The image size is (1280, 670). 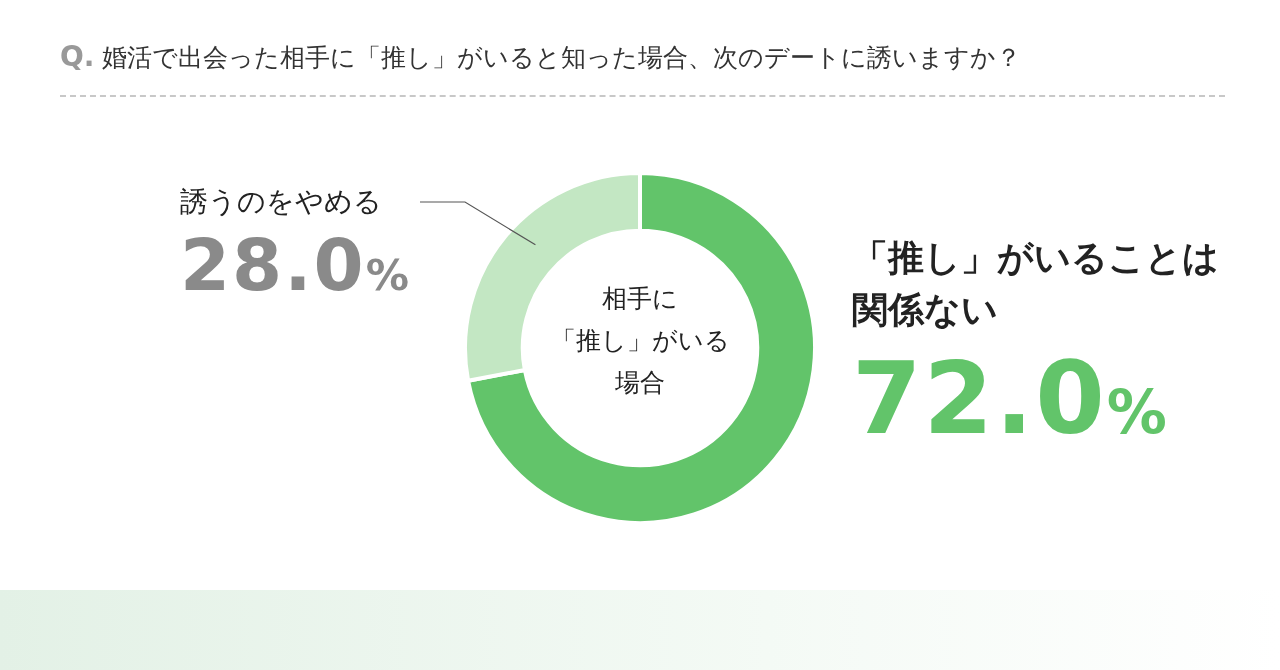 I want to click on chart-title: Q. 婚活で出会った相手に「推し」がいると知った場合、次のデートに誘いますか？, so click(x=541, y=57).